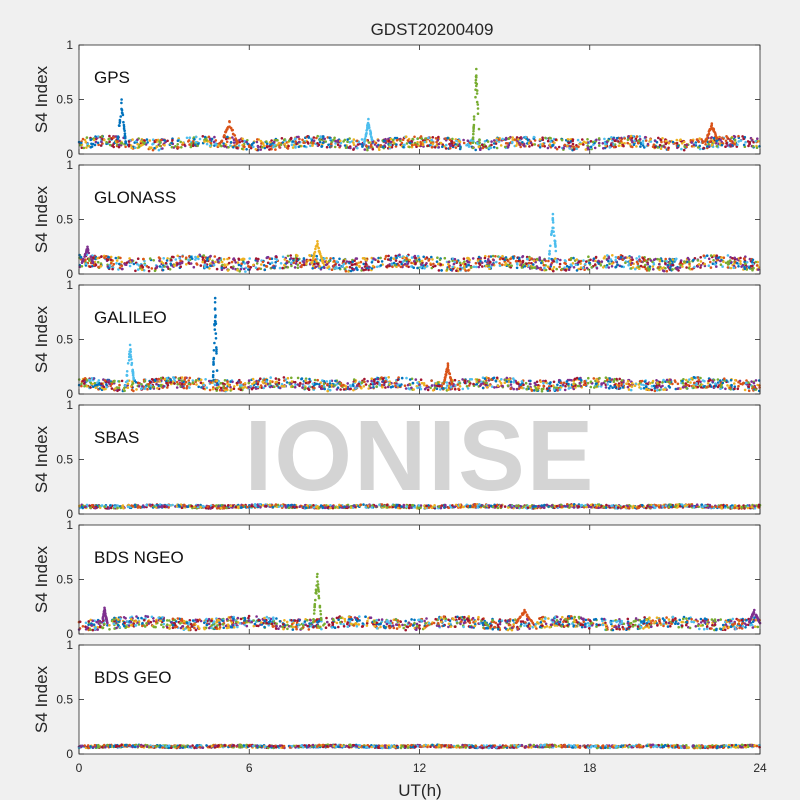  What do you see at coordinates (69, 165) in the screenshot?
I see `y-tick-label: 1` at bounding box center [69, 165].